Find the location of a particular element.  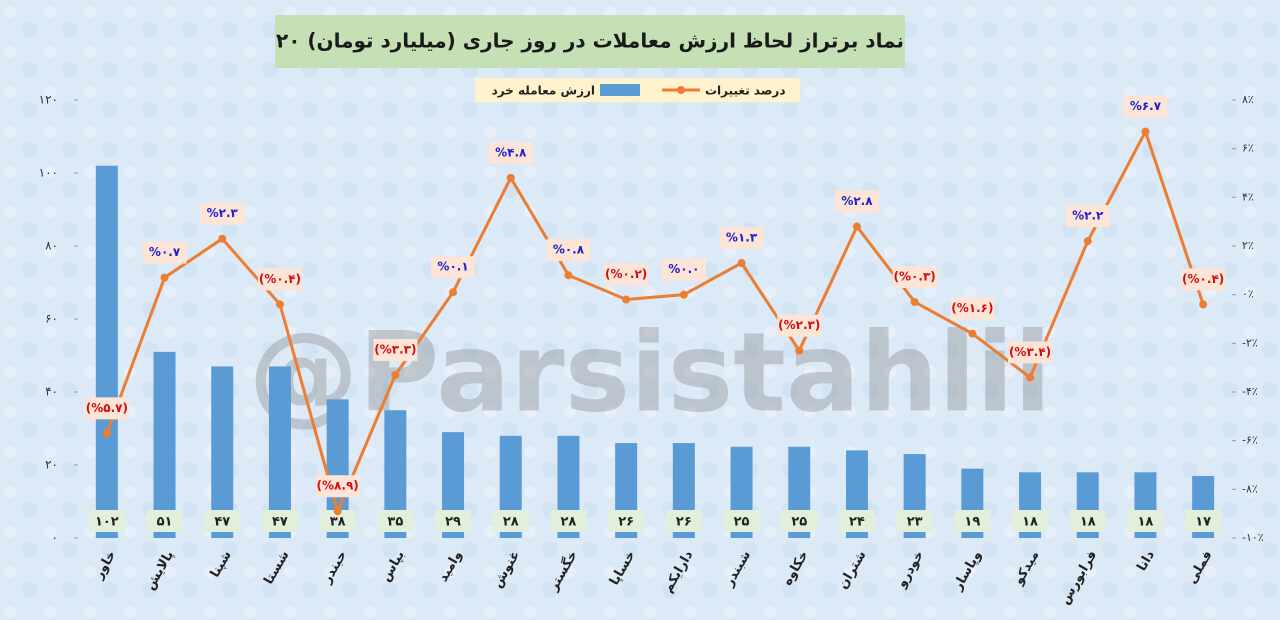

y2-tick-label: -۲٪ is located at coordinates (1250, 342).